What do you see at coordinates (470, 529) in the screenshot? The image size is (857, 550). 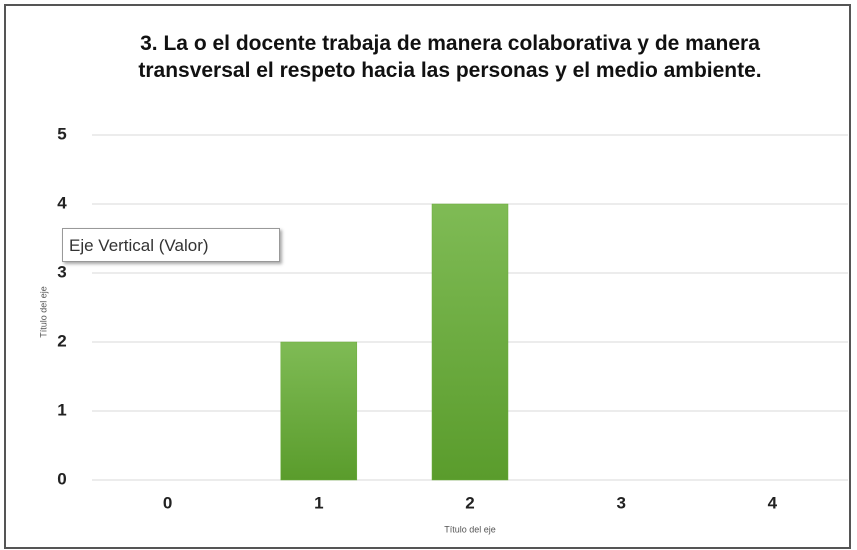 I see `x-axis-title: Título del eje` at bounding box center [470, 529].